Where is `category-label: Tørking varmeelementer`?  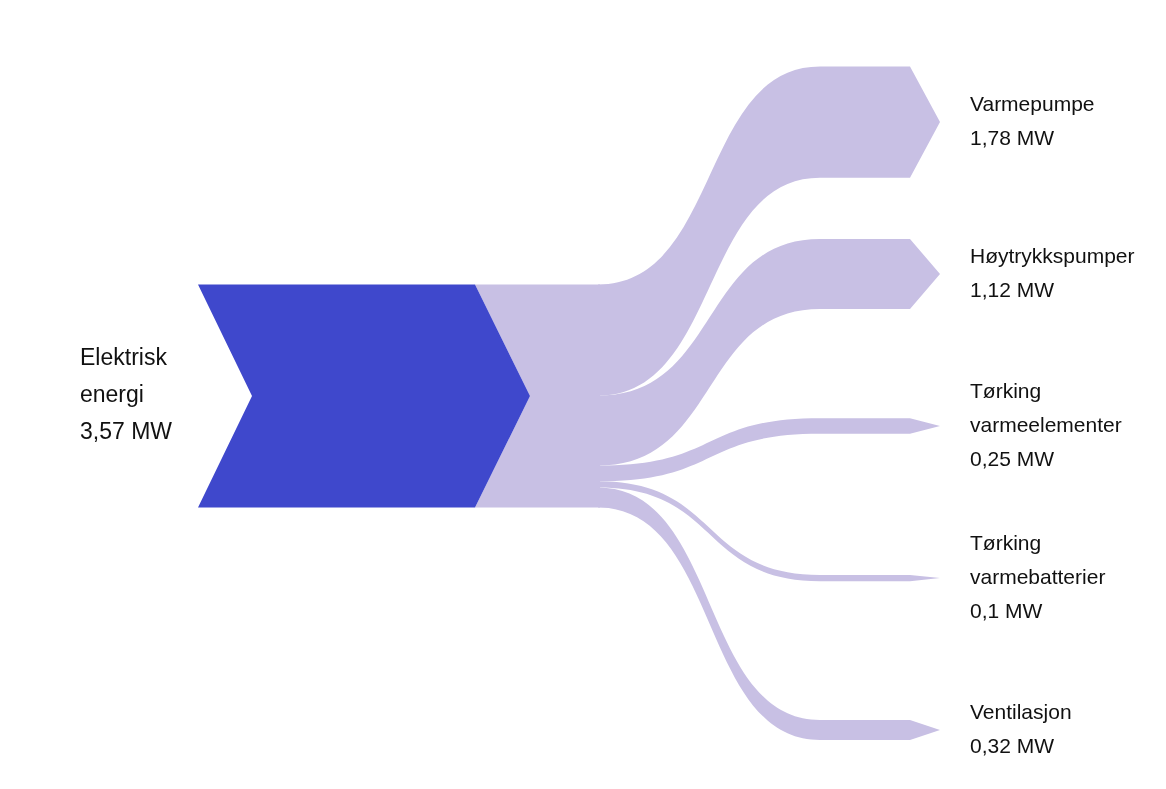 category-label: Tørking varmeelementer is located at coordinates (1046, 407).